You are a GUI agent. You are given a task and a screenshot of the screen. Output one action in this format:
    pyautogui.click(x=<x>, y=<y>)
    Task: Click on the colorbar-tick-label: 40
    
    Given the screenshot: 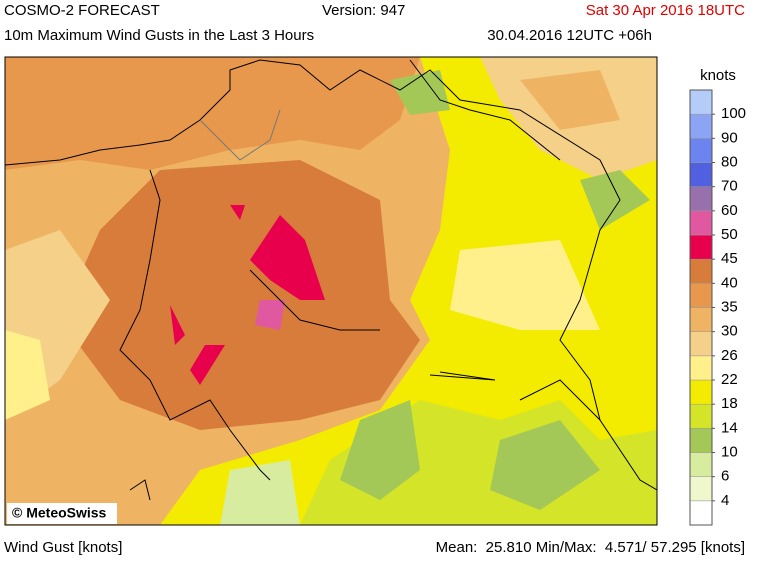 What is the action you would take?
    pyautogui.click(x=729, y=282)
    